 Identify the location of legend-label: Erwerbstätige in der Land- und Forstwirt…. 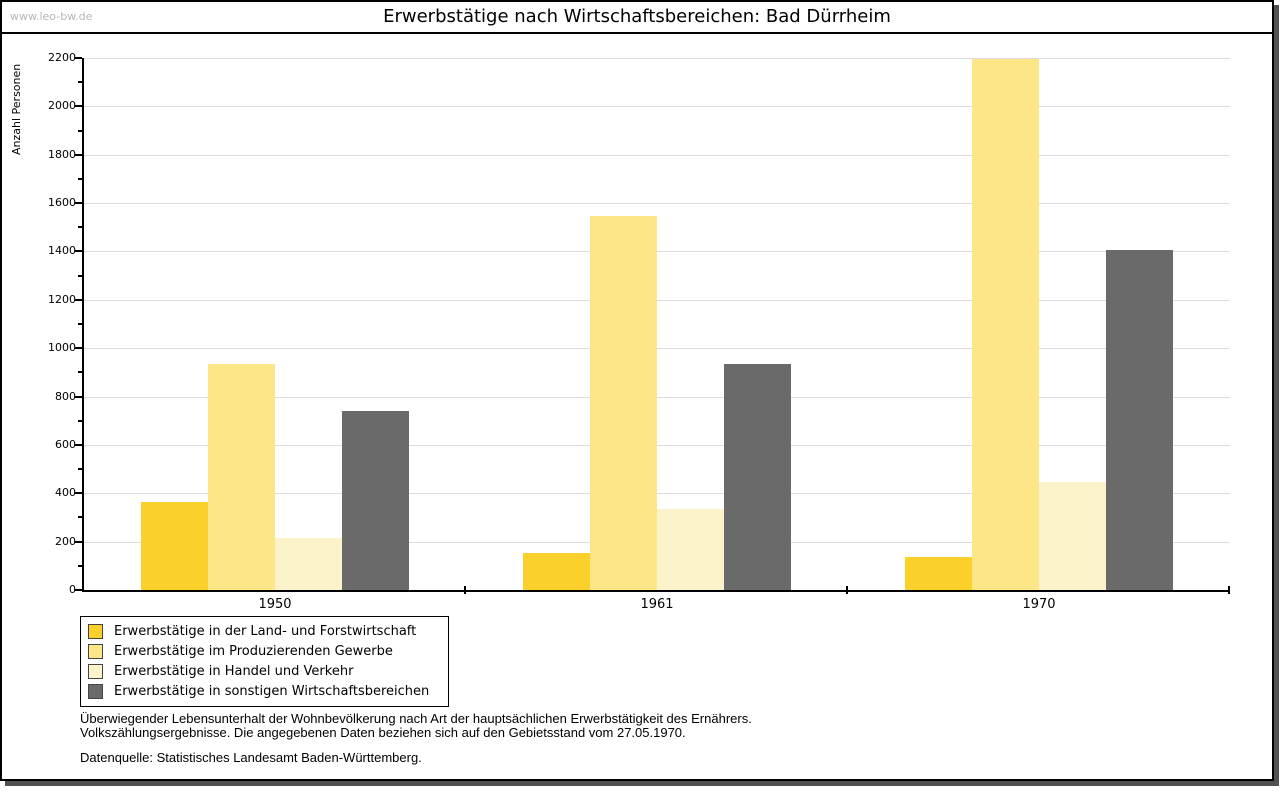
(265, 631).